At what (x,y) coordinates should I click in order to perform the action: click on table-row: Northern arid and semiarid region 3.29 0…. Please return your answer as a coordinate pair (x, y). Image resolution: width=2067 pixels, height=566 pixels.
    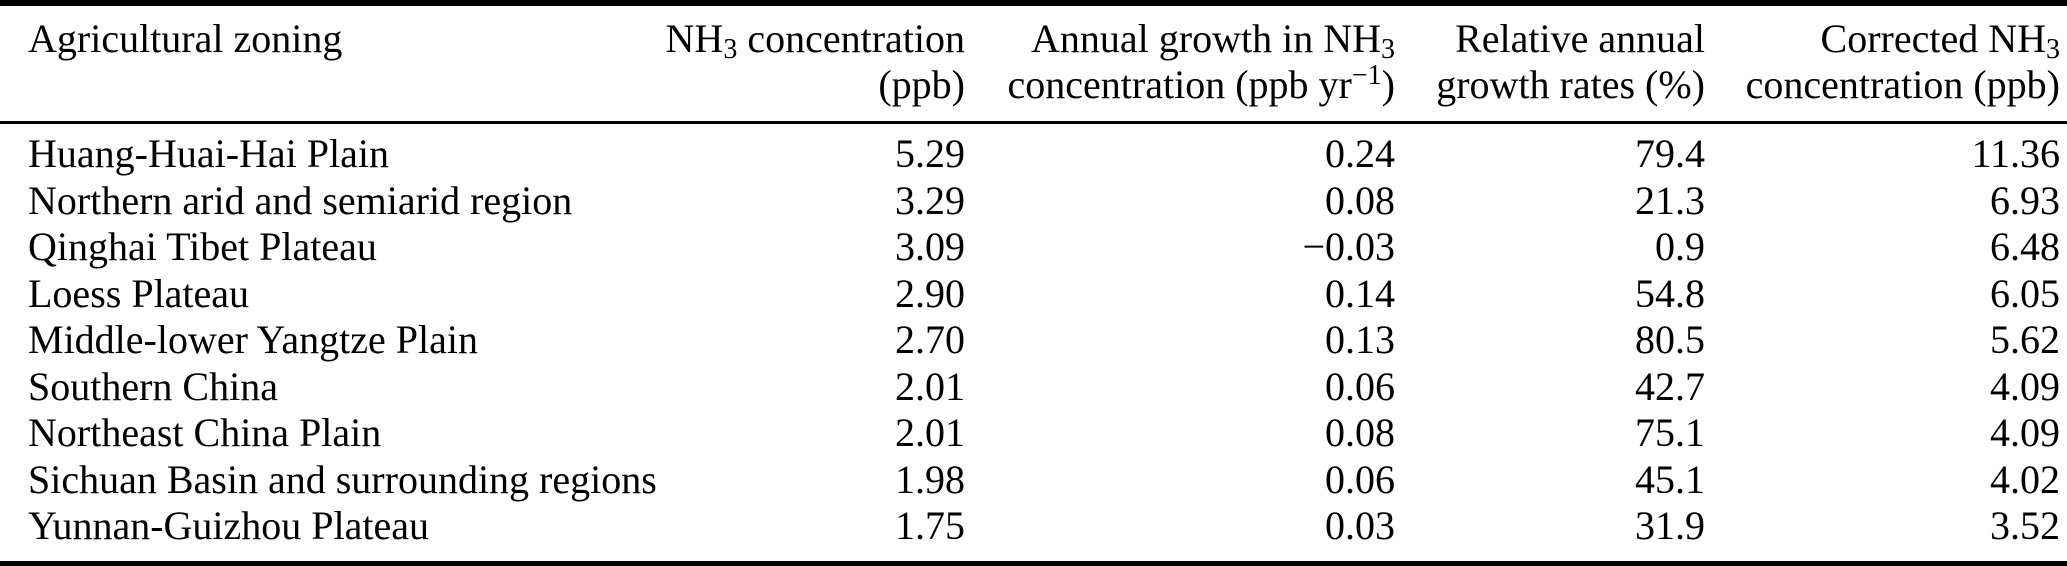
    Looking at the image, I should click on (1033, 201).